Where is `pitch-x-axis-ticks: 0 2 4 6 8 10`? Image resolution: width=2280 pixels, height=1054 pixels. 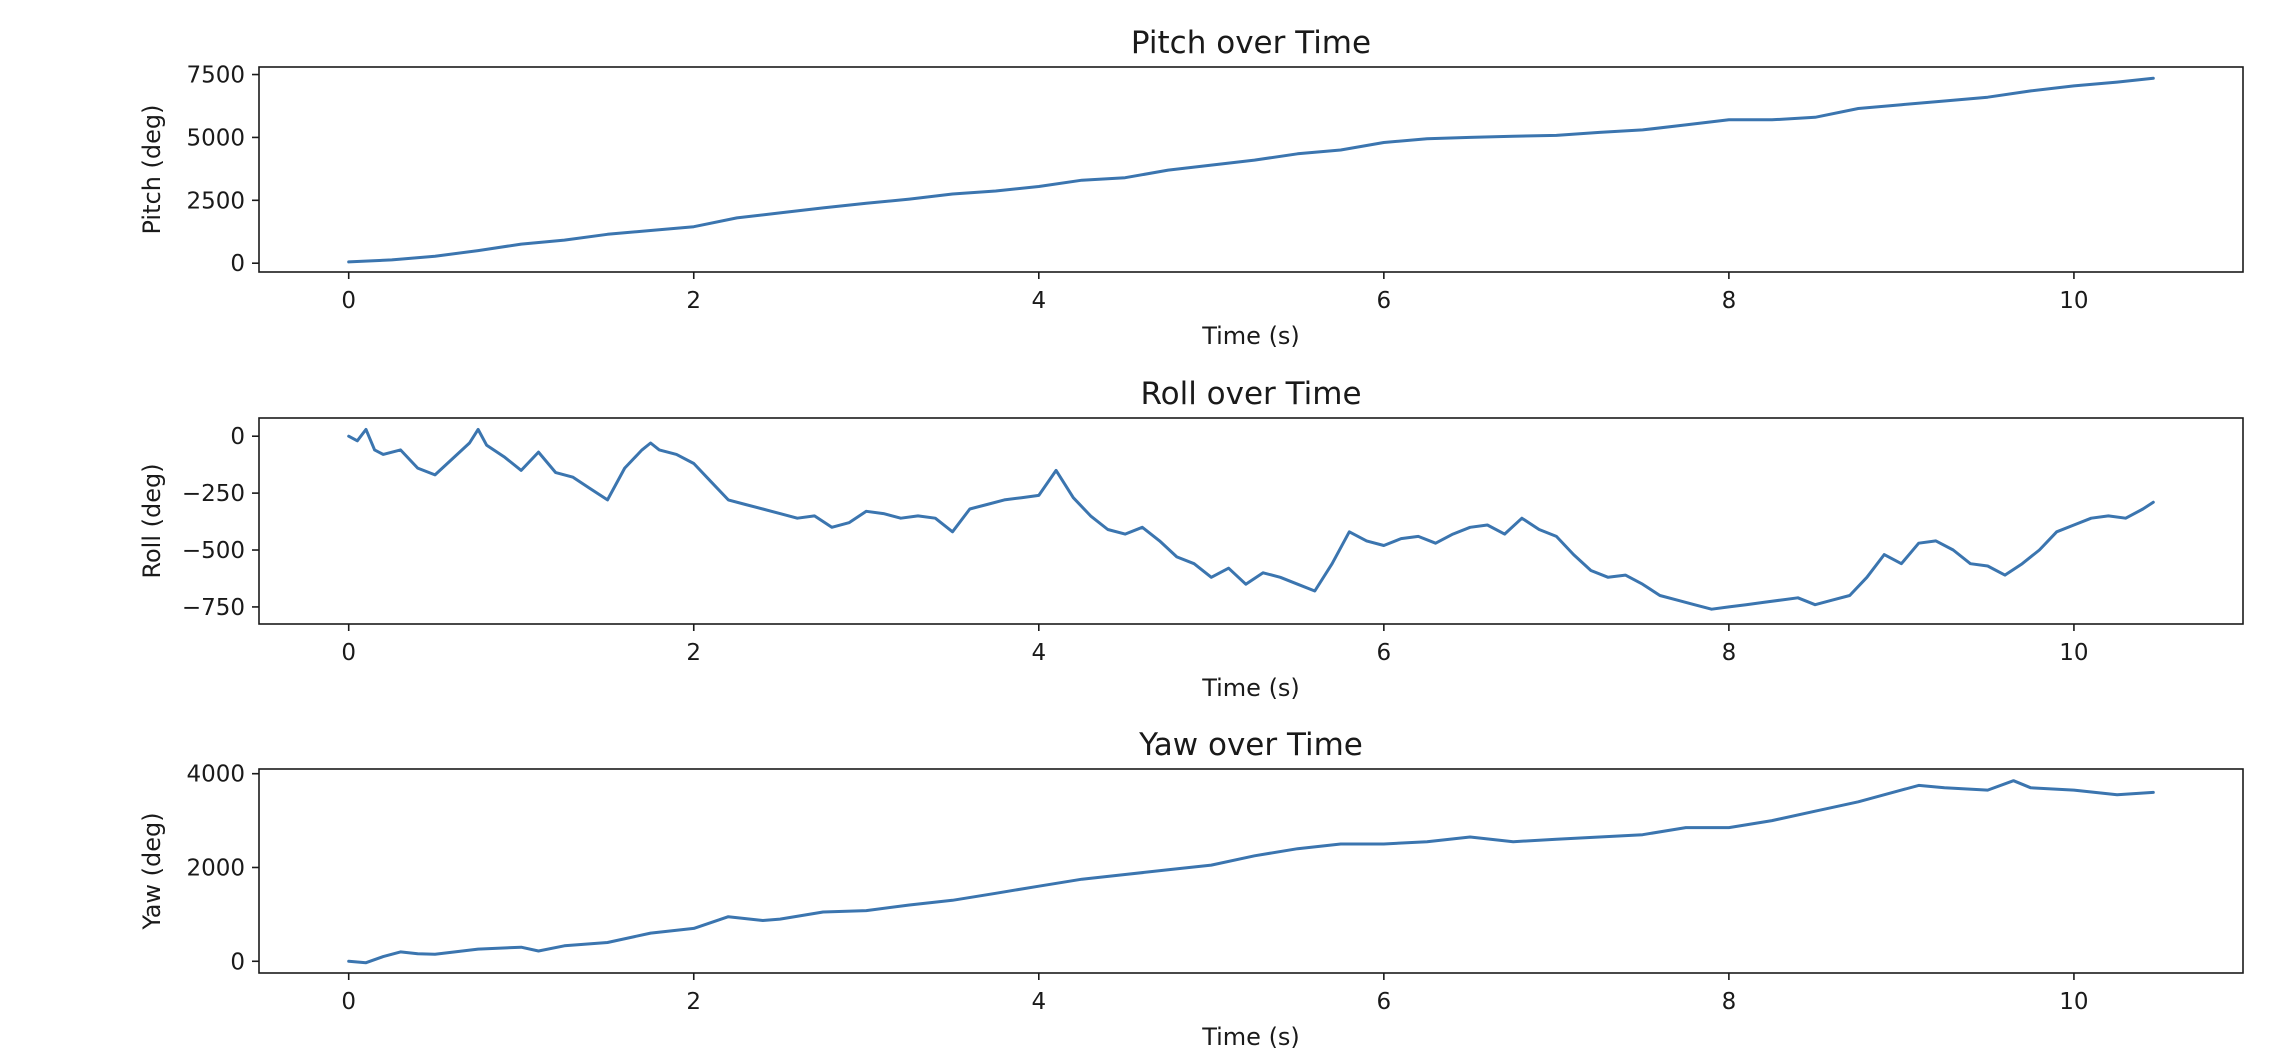 pitch-x-axis-ticks: 0 2 4 6 8 10 is located at coordinates (1215, 293).